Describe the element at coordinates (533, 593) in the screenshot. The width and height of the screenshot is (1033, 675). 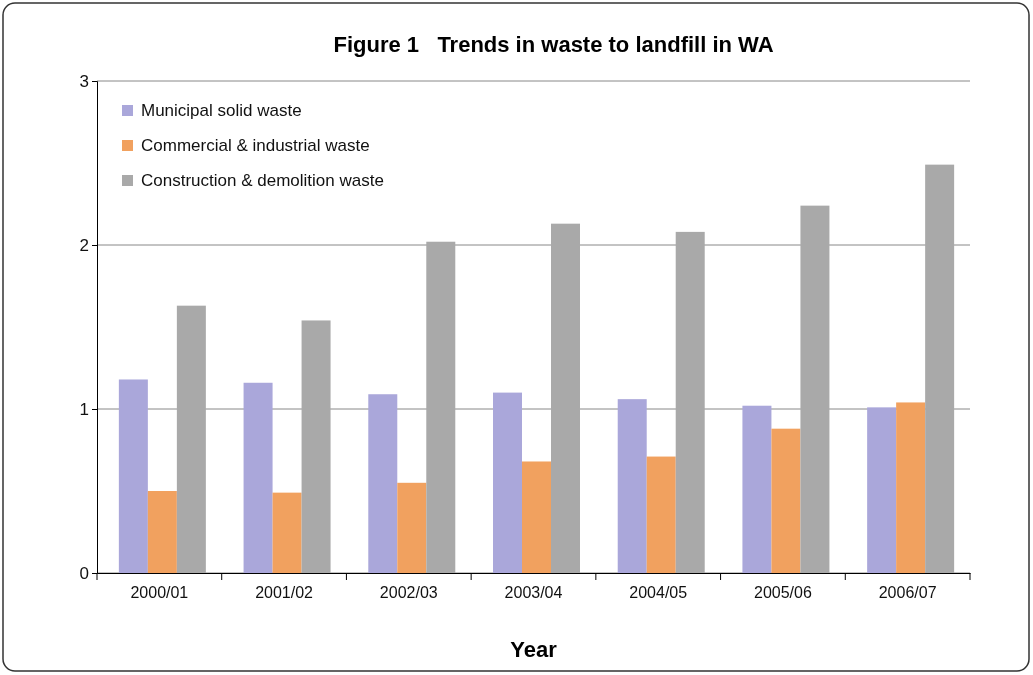
I see `x-tick-label: 2003/04` at that location.